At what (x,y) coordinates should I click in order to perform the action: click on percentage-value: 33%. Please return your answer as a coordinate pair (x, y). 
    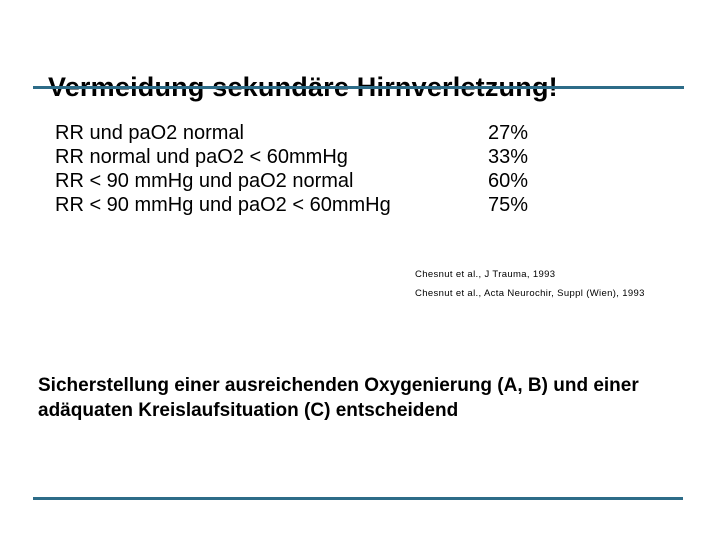
    Looking at the image, I should click on (508, 157).